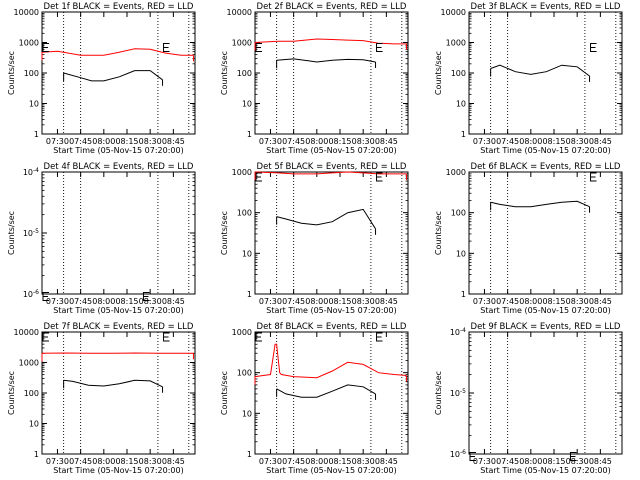 The image size is (640, 480). What do you see at coordinates (119, 7) in the screenshot?
I see `chart-title: Det 1f BLACK = Events, RED = LLD` at bounding box center [119, 7].